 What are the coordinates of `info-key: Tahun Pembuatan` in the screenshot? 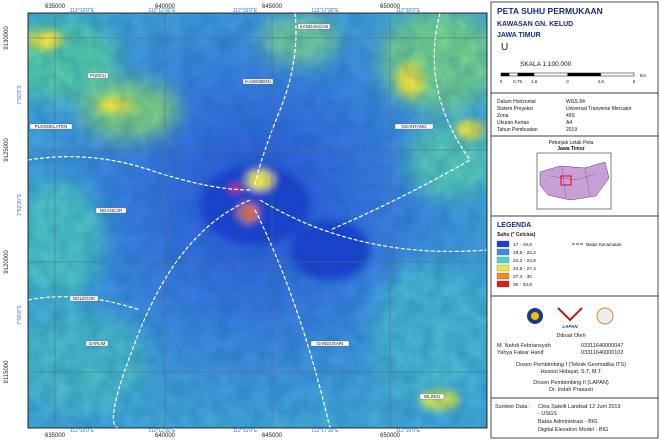 It's located at (517, 130).